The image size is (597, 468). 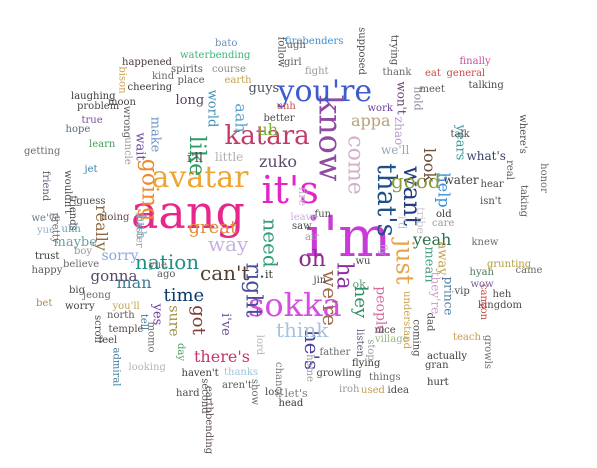 I want to click on word-leave: leave, so click(x=304, y=217).